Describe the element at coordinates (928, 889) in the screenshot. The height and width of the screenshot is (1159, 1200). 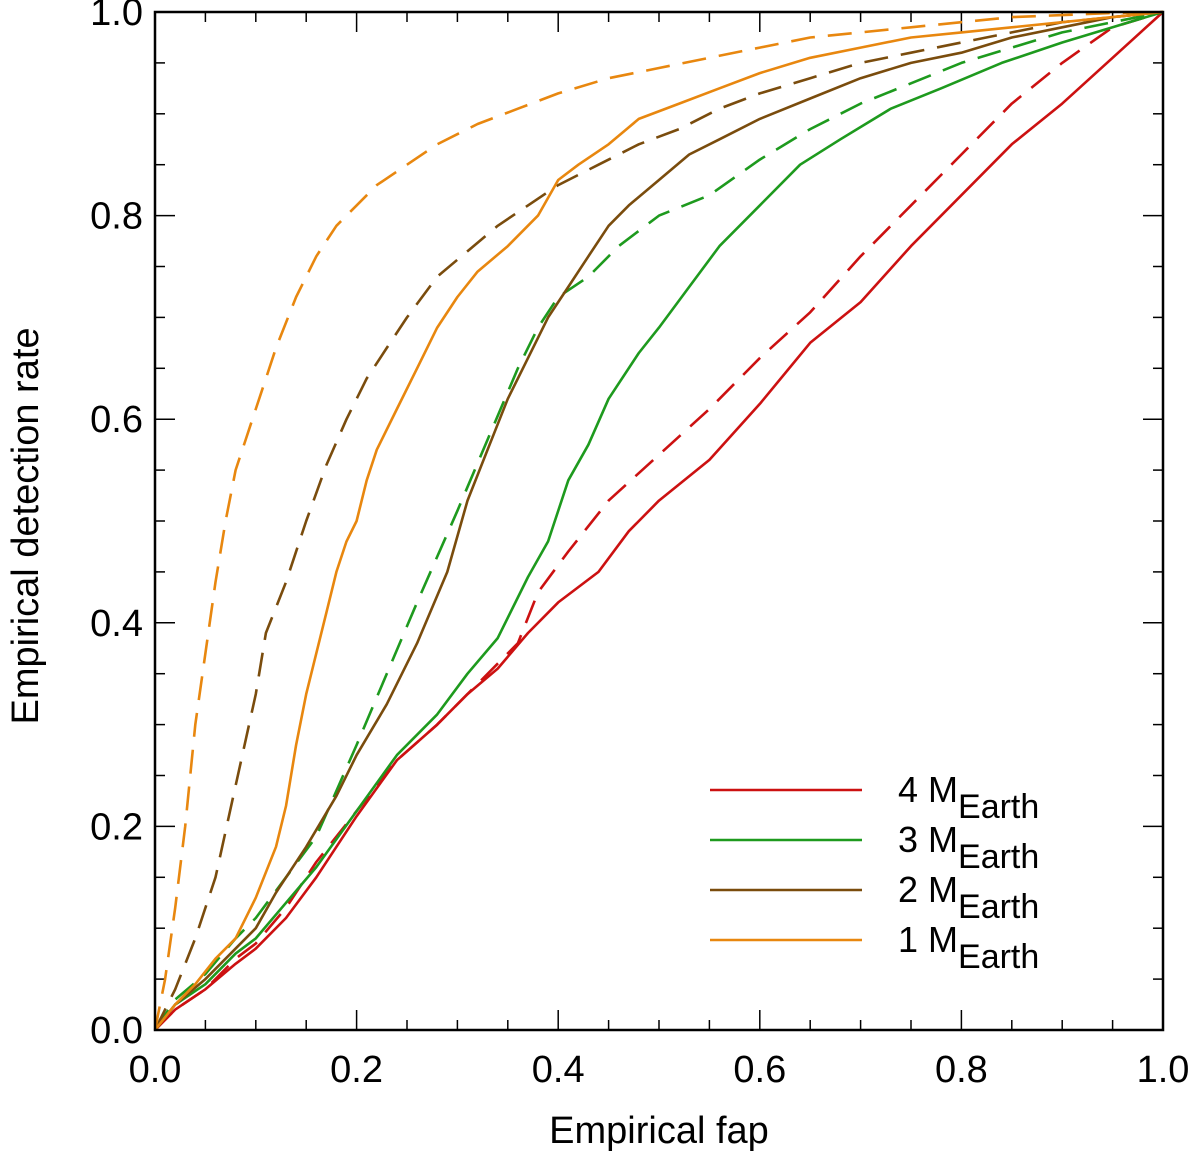
I see `legend-label-main: 2 M` at that location.